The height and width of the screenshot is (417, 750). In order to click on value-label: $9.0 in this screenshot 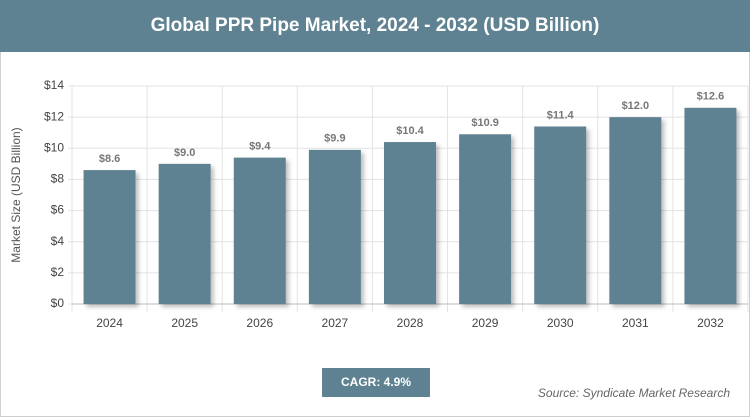, I will do `click(184, 153)`.